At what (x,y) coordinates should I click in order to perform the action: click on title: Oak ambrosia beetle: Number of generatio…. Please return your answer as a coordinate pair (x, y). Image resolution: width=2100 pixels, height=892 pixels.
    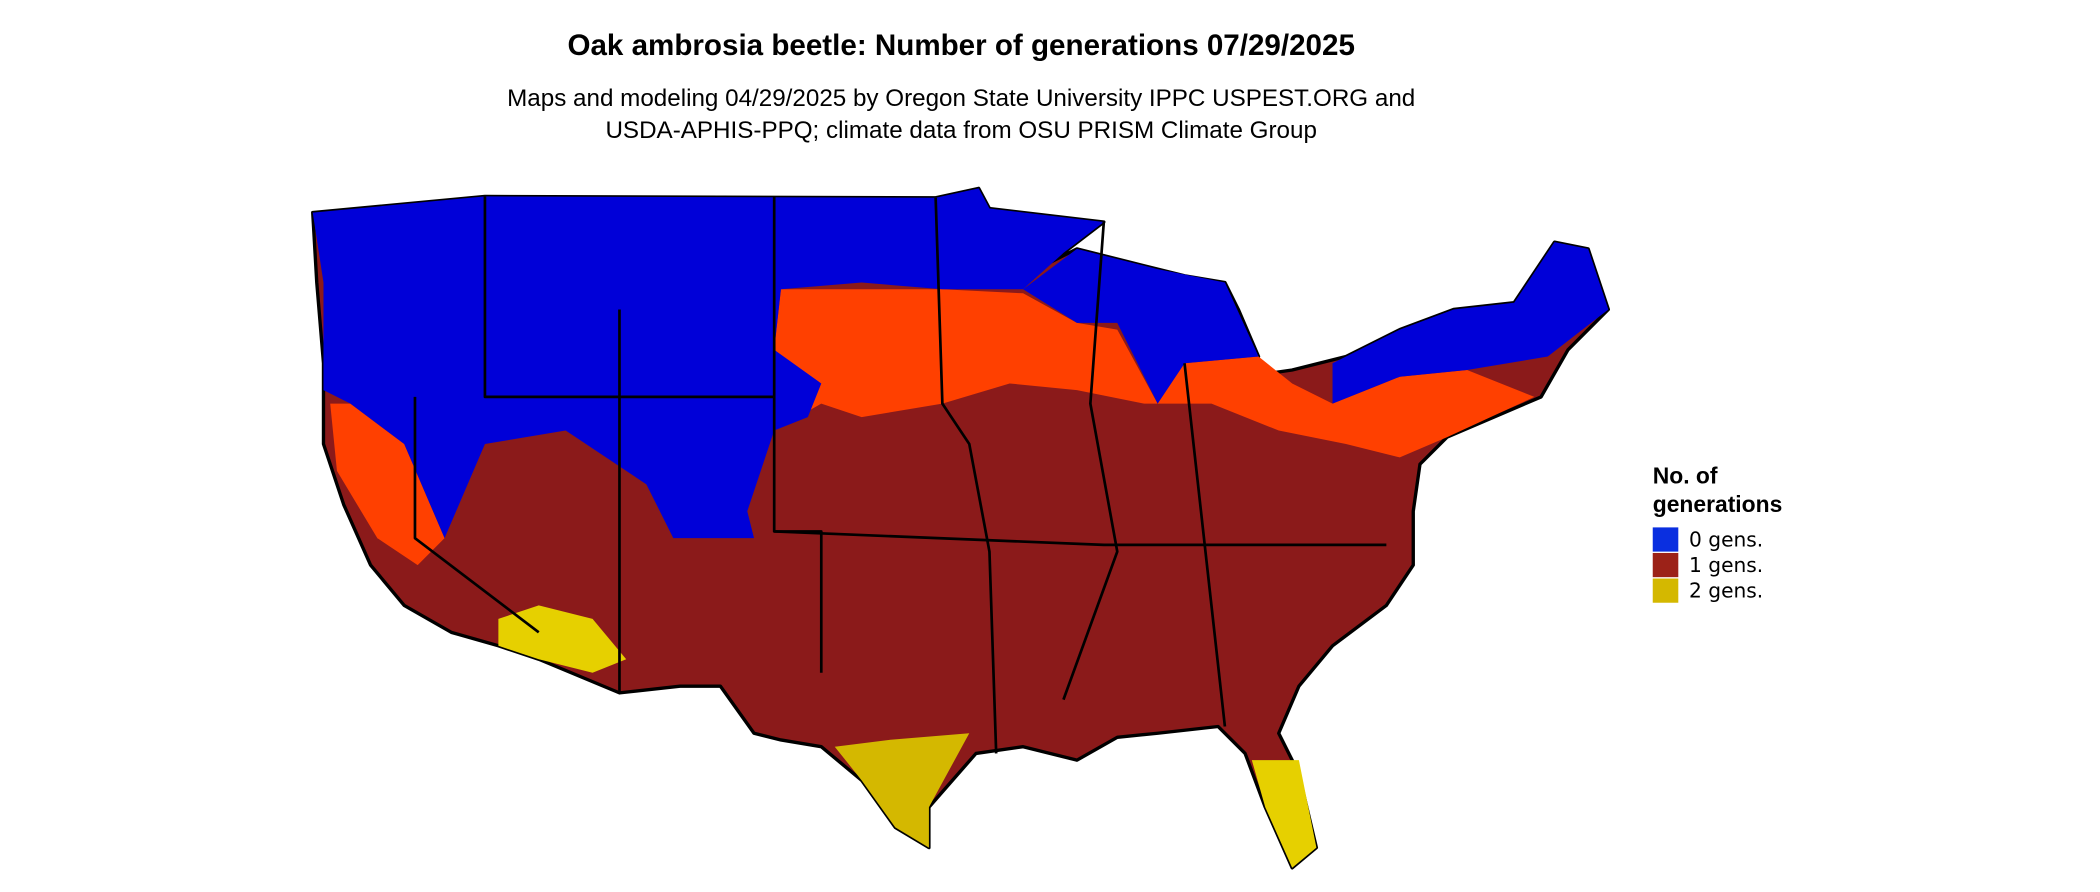
    Looking at the image, I should click on (960, 45).